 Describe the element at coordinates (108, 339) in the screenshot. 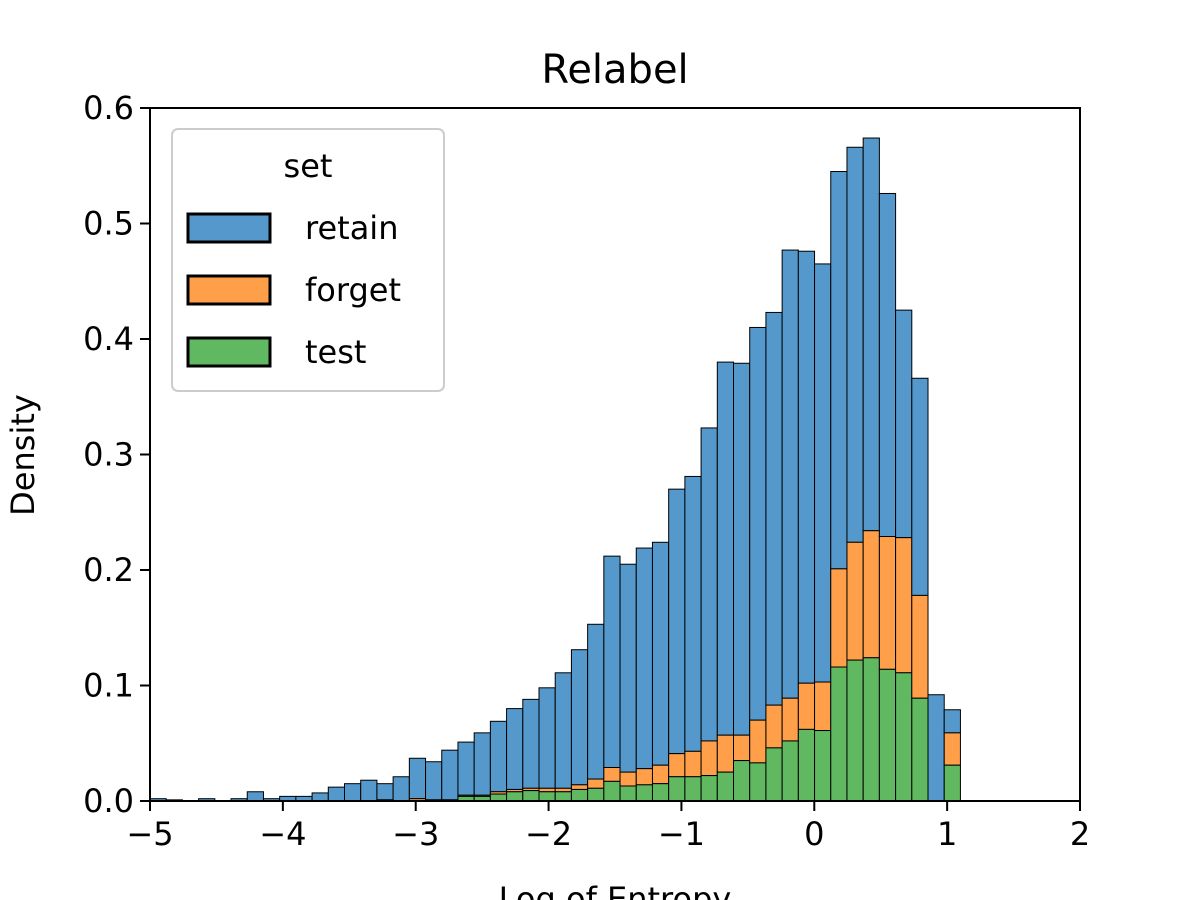

I see `y-tick-label: 0.4` at that location.